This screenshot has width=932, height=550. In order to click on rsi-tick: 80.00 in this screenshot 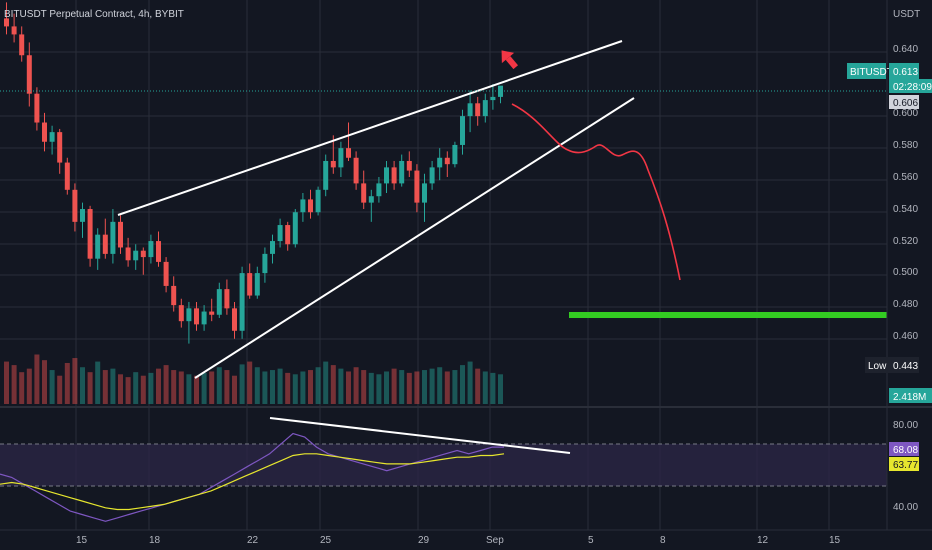, I will do `click(905, 425)`.